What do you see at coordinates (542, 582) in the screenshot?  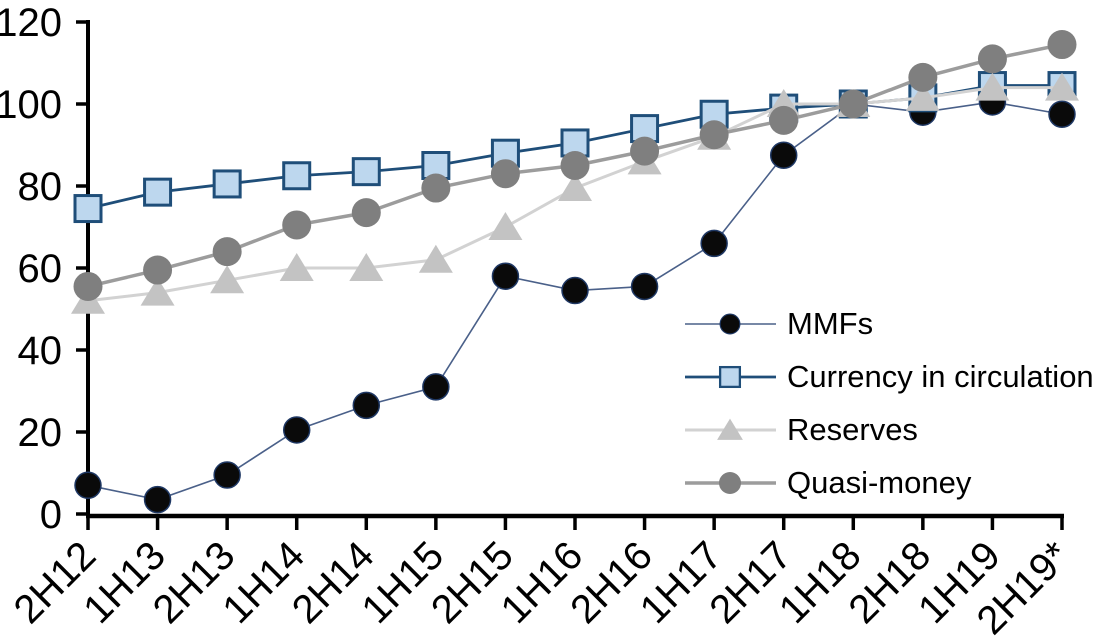 I see `x-tick-label: 1H16` at bounding box center [542, 582].